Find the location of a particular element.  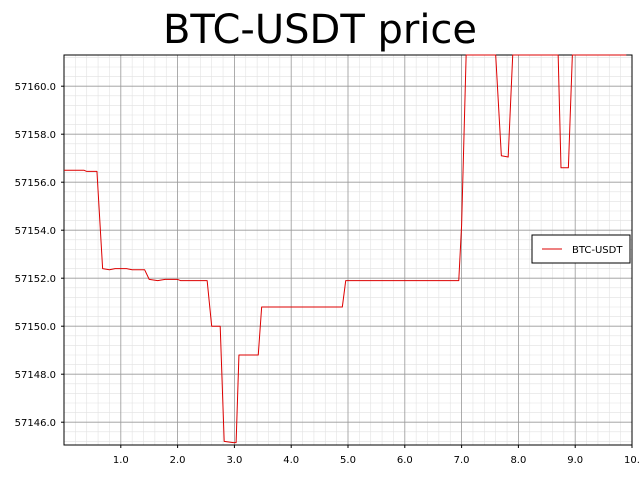

x-axis: 1.0 2.0 3.0 4.0 5.0 6.0 7.0 8.0 9.0 10. is located at coordinates (376, 455).